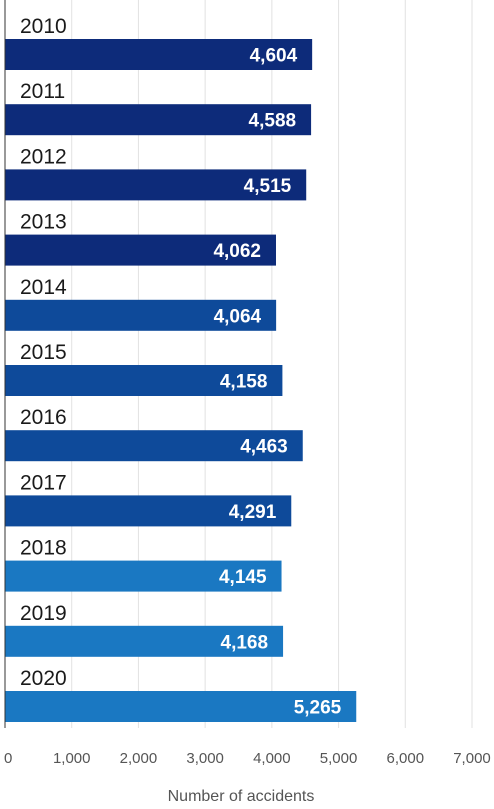  Describe the element at coordinates (205, 758) in the screenshot. I see `x-tick-label: 3,000` at that location.